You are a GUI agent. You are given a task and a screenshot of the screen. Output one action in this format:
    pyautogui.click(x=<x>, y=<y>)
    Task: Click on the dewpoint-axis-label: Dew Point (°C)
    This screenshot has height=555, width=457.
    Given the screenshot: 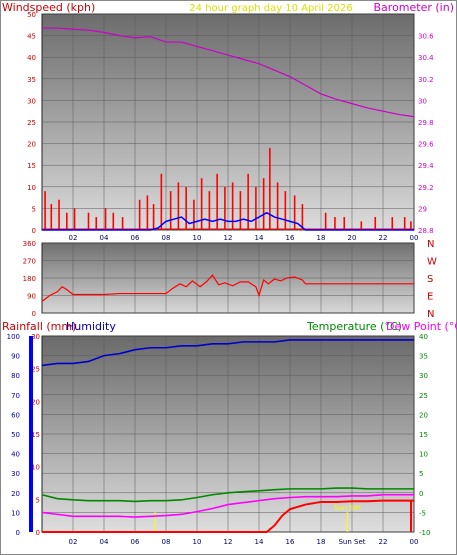 What is the action you would take?
    pyautogui.click(x=421, y=326)
    